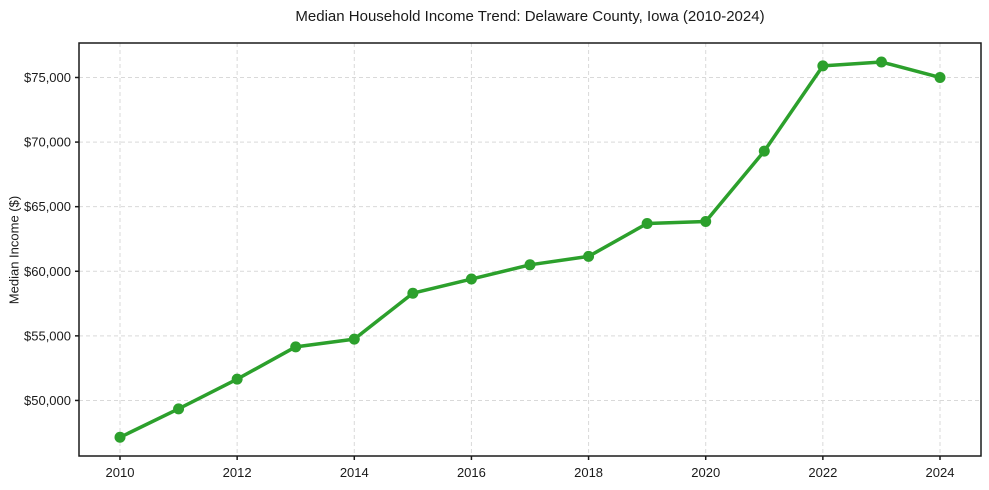 The image size is (989, 490). Describe the element at coordinates (237, 472) in the screenshot. I see `x-tick-label: 2012` at that location.